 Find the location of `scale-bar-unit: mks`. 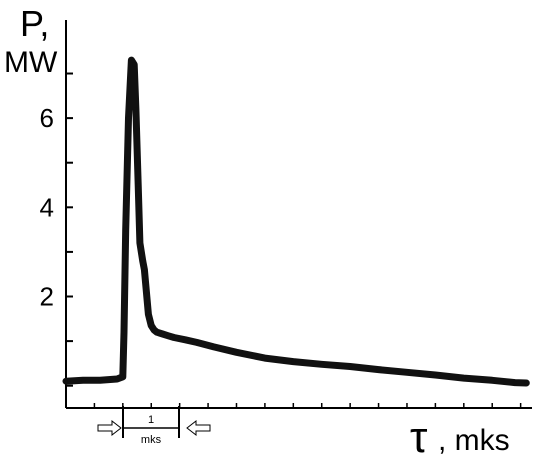

scale-bar-unit: mks is located at coordinates (151, 440).